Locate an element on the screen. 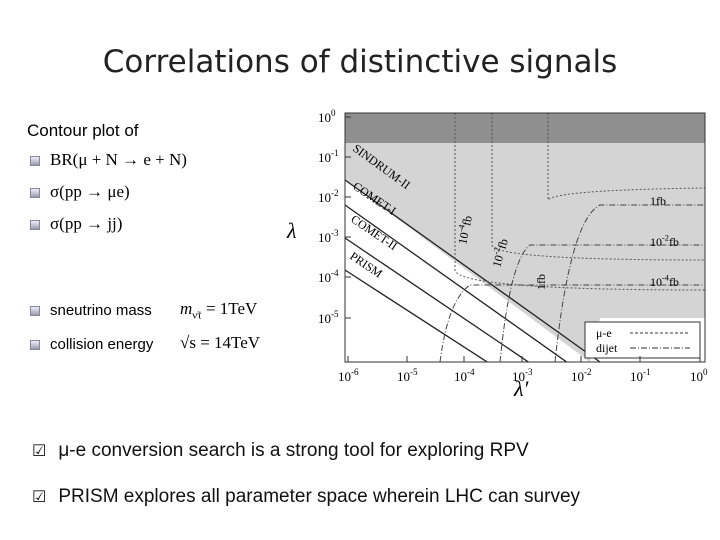  param-formula: √s = 14TeV is located at coordinates (220, 343).